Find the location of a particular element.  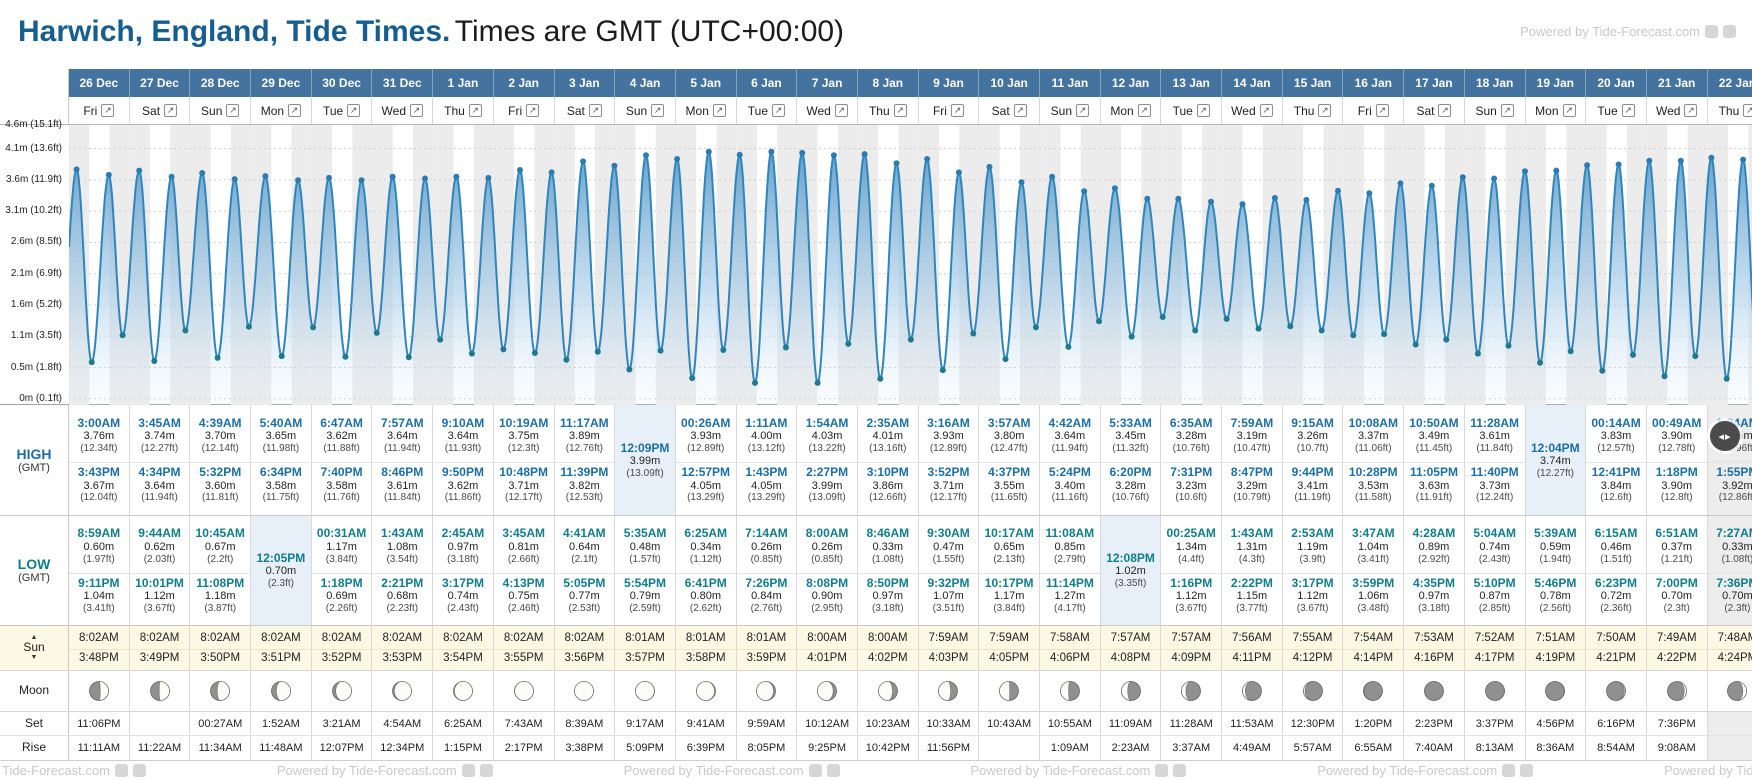

tide-height-m: 3.29m is located at coordinates (1252, 485).